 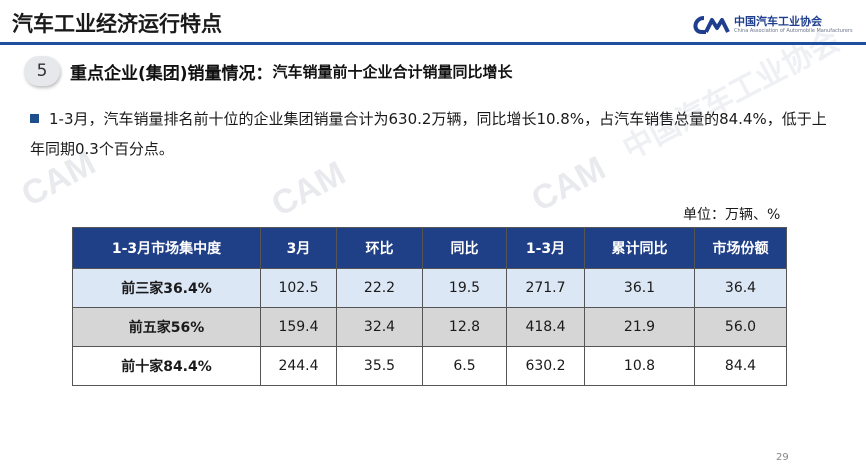 I want to click on unit-label: 单位：万辆、%, so click(x=732, y=215).